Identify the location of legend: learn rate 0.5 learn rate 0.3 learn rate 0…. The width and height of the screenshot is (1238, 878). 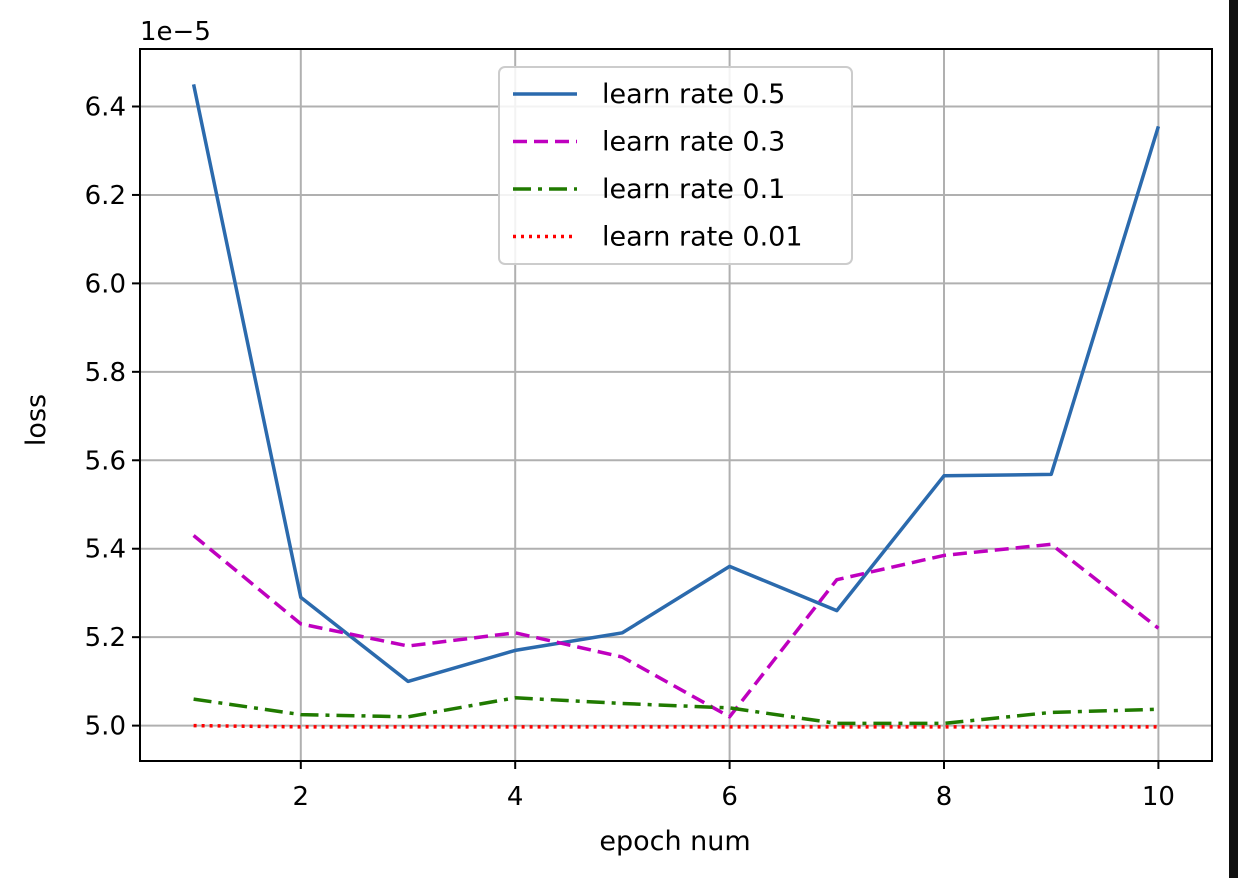
(675, 165).